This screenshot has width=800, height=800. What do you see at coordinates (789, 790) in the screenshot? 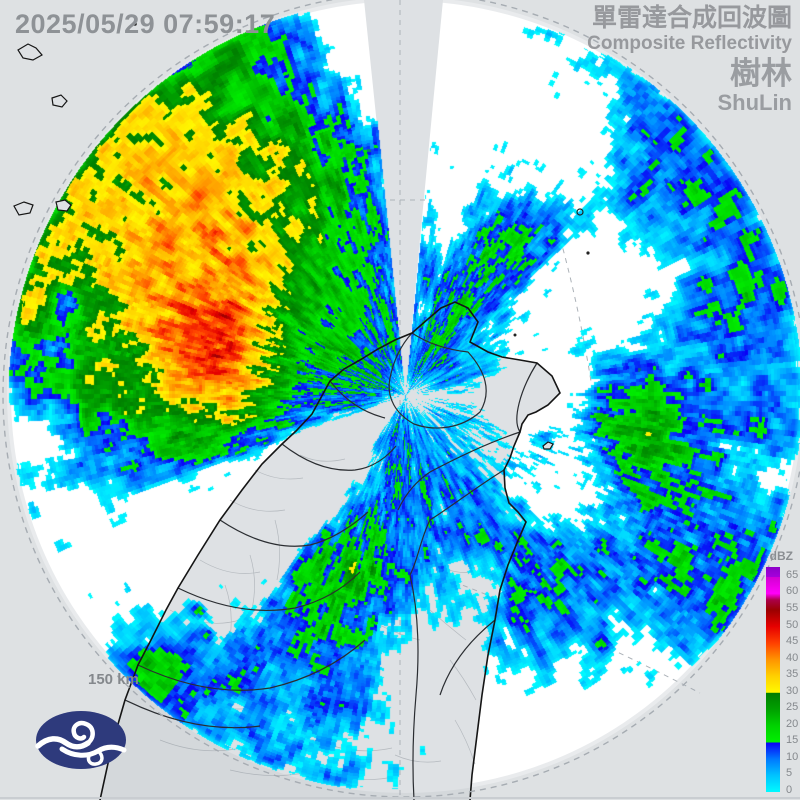
I see `dbz-tick: 0` at bounding box center [789, 790].